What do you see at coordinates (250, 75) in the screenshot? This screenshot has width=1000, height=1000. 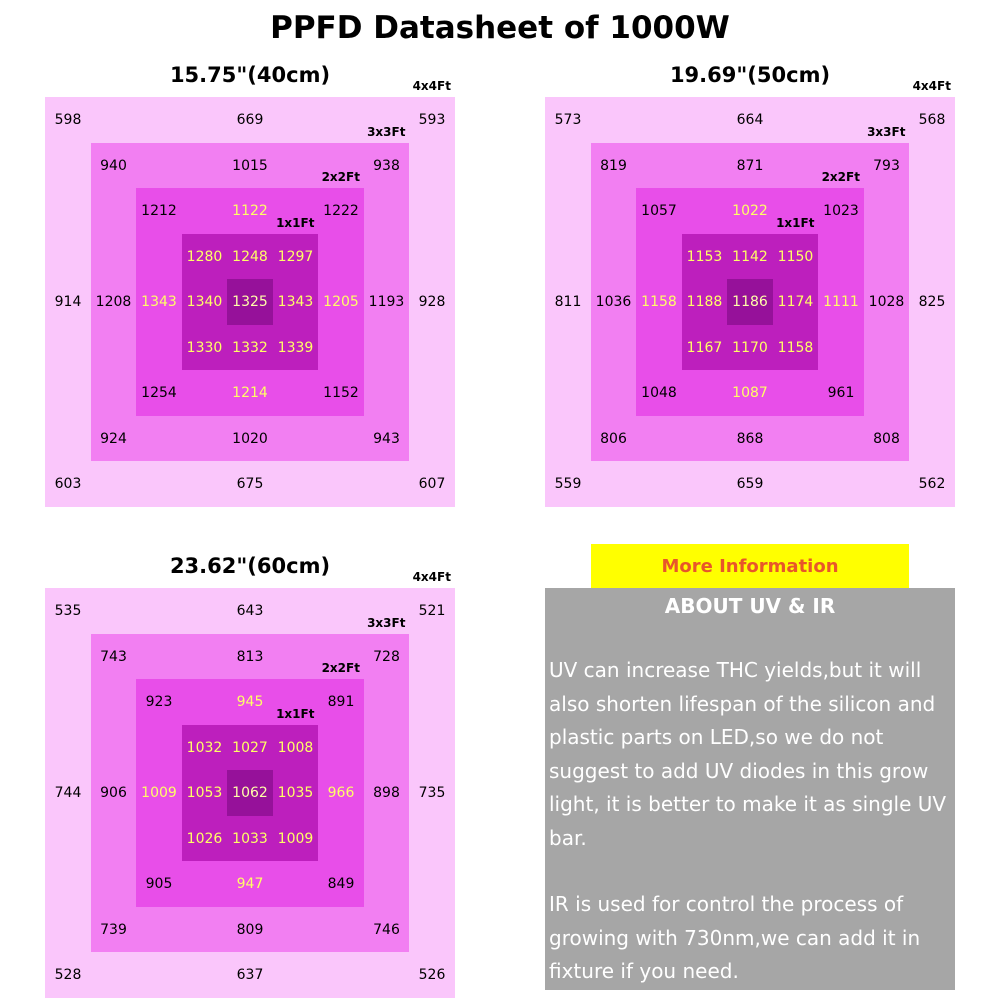 I see `panel-heading: 15.75"(40cm)` at bounding box center [250, 75].